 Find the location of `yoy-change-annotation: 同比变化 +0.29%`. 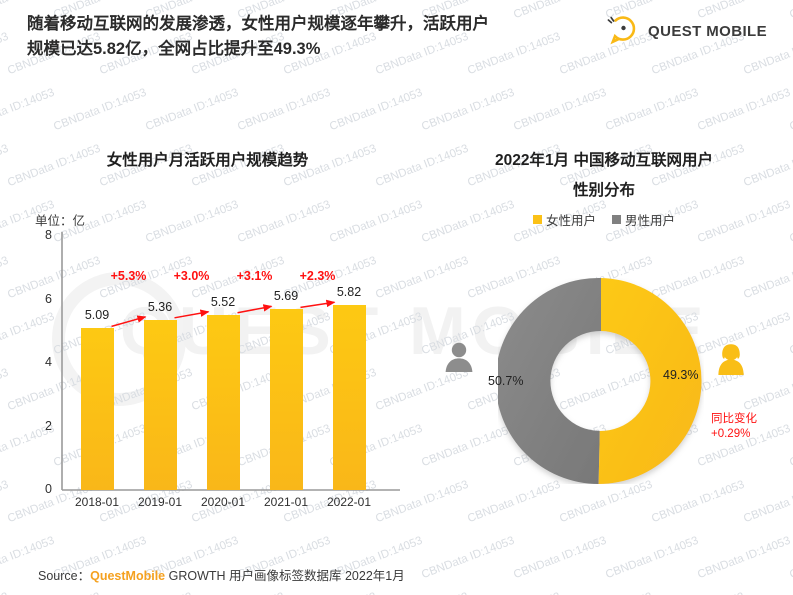

yoy-change-annotation: 同比变化 +0.29% is located at coordinates (734, 427).